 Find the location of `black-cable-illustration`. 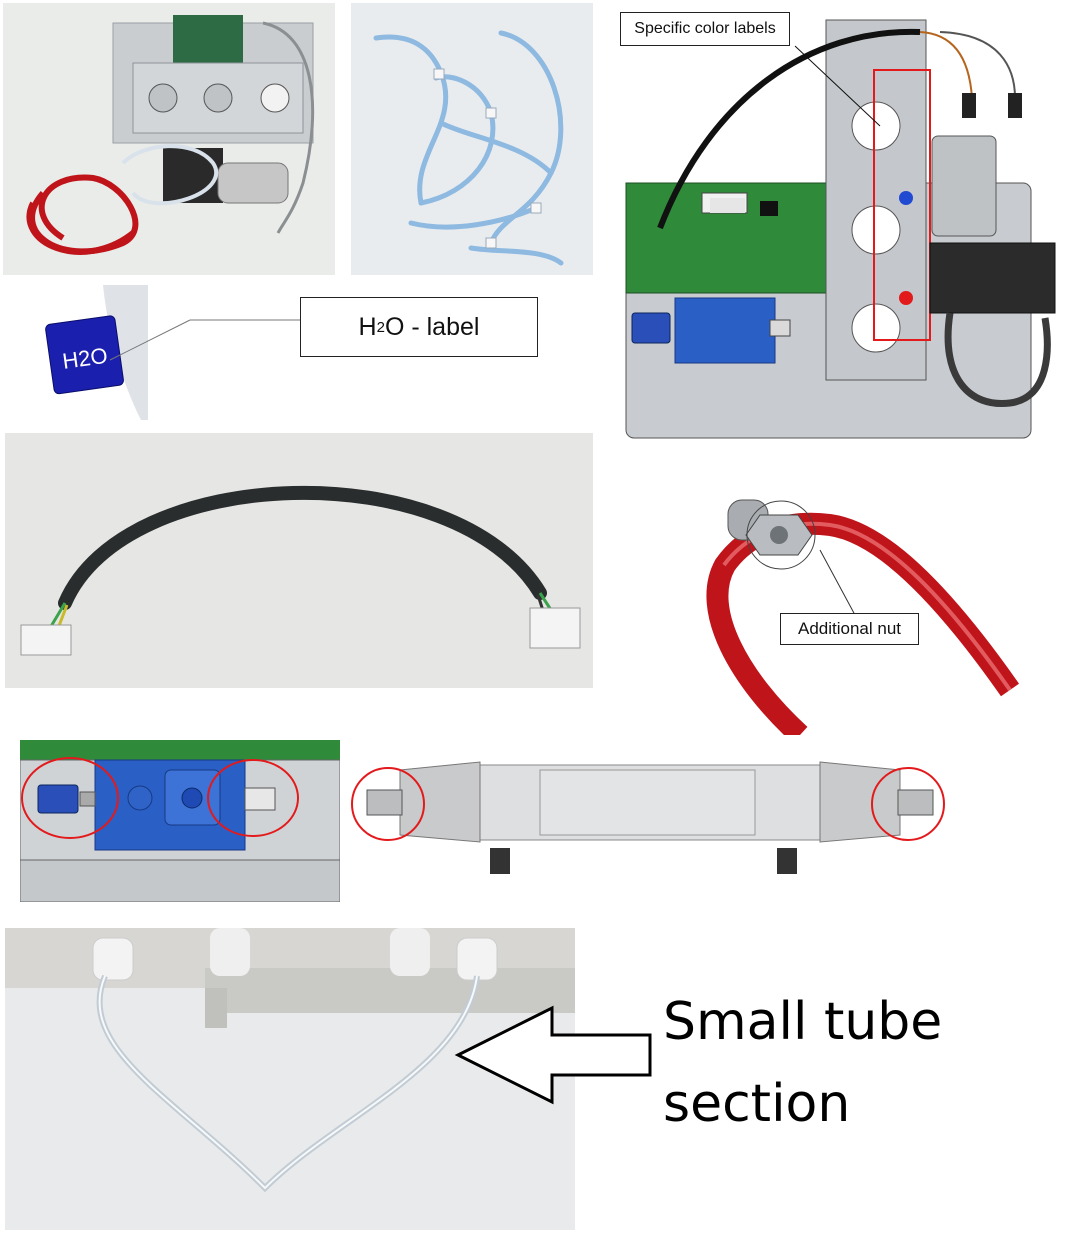

black-cable-illustration is located at coordinates (299, 560).